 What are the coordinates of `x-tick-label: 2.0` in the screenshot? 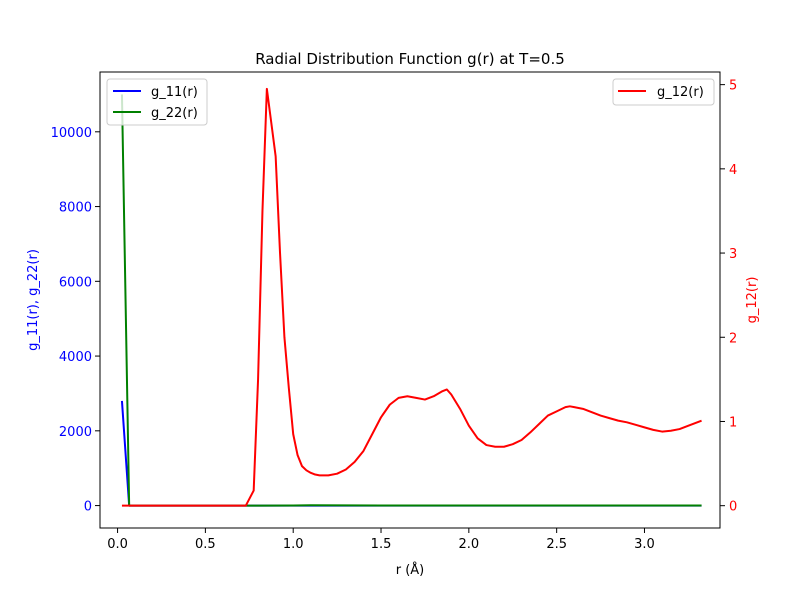 It's located at (468, 544).